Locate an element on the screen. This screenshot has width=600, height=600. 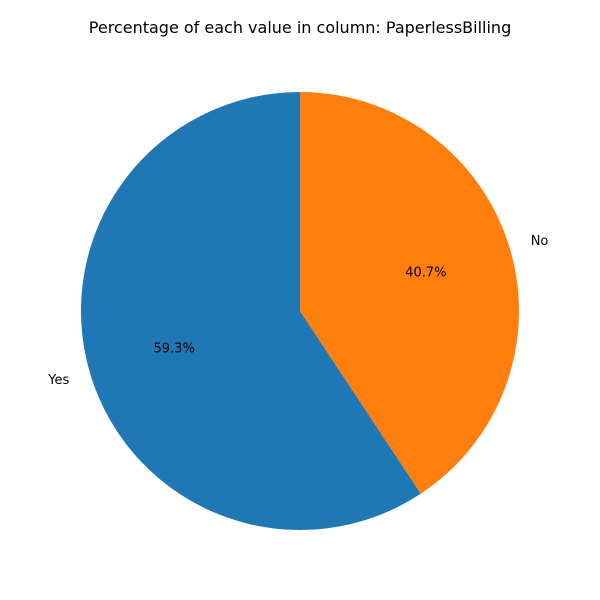
slice-label-no: No is located at coordinates (540, 241).